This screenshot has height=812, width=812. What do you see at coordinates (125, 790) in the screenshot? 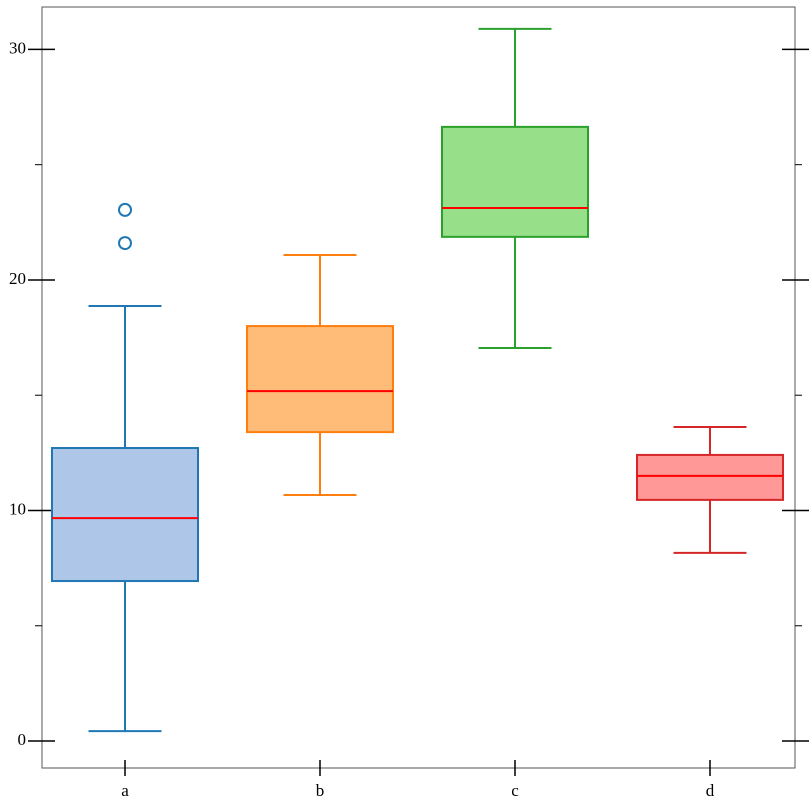
I see `x-tick-label: a` at bounding box center [125, 790].